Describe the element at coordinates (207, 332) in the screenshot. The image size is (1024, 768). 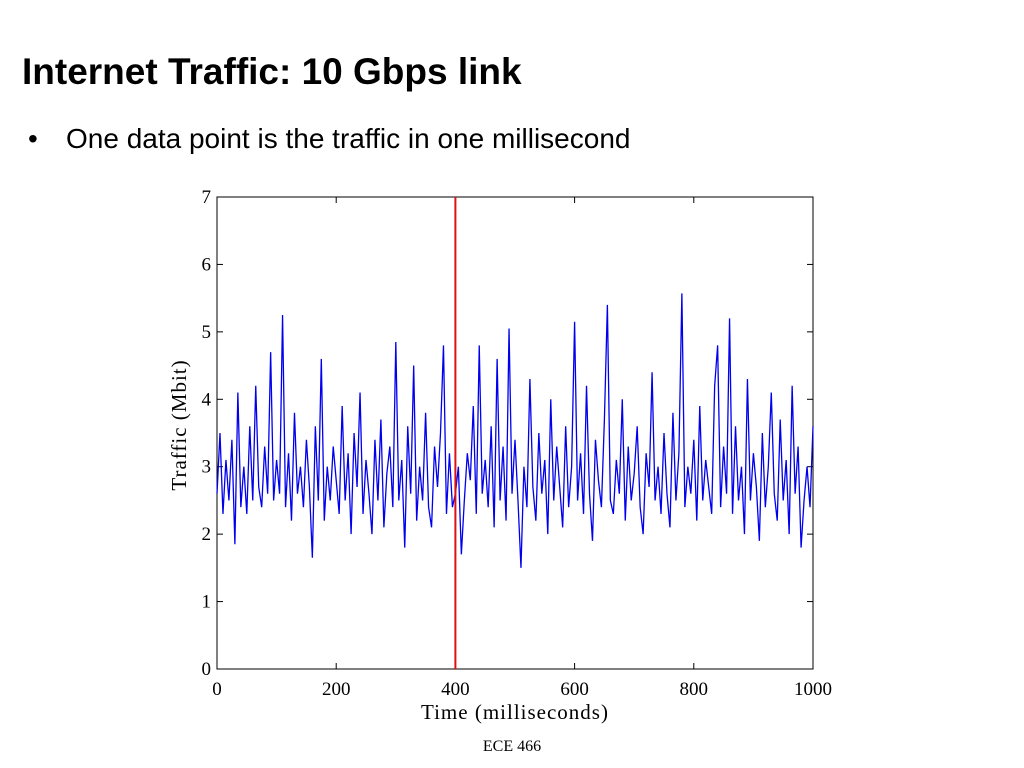
I see `y-tick-label: 5` at that location.